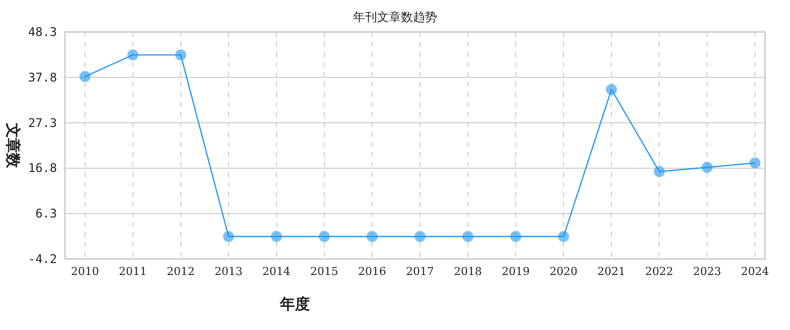  Describe the element at coordinates (516, 271) in the screenshot. I see `x-tick-label: 2019` at that location.